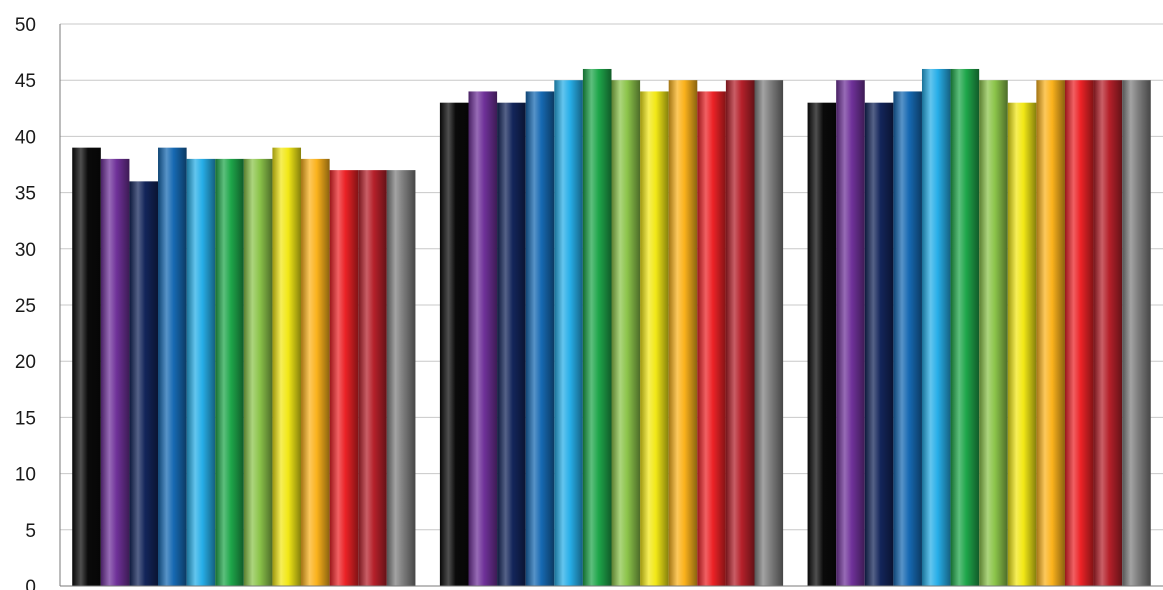 Image resolution: width=1163 pixels, height=590 pixels. I want to click on y-tick-label: 50, so click(25, 25).